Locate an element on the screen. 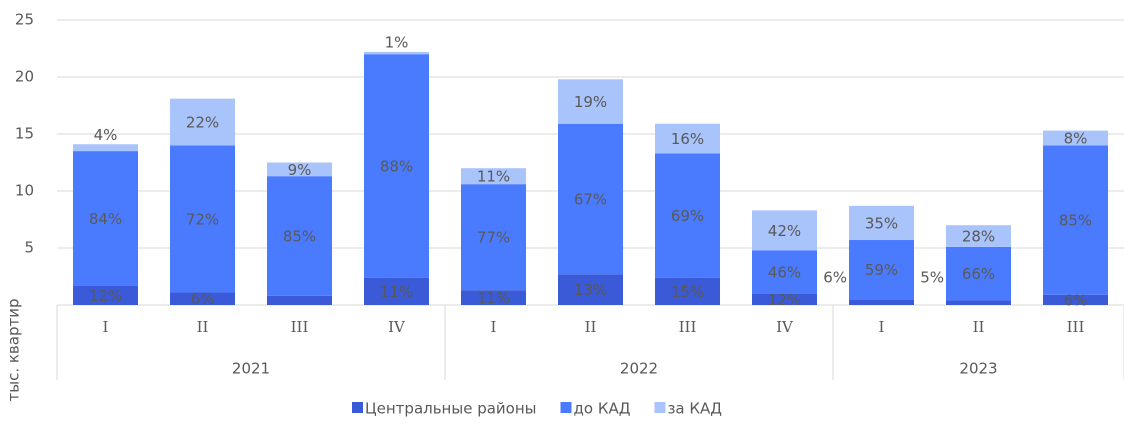  group-label: 2022 is located at coordinates (639, 369).